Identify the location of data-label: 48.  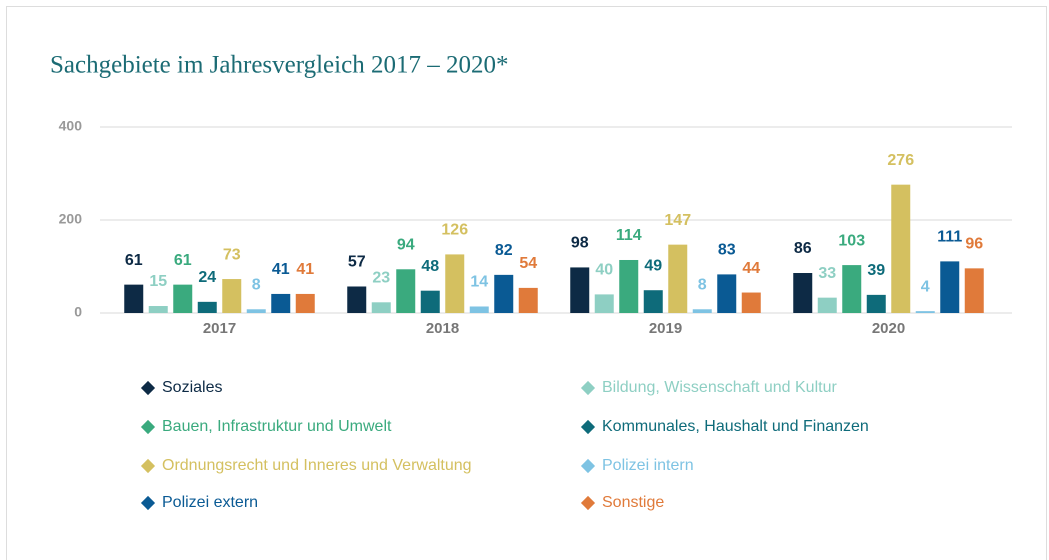
(430, 266).